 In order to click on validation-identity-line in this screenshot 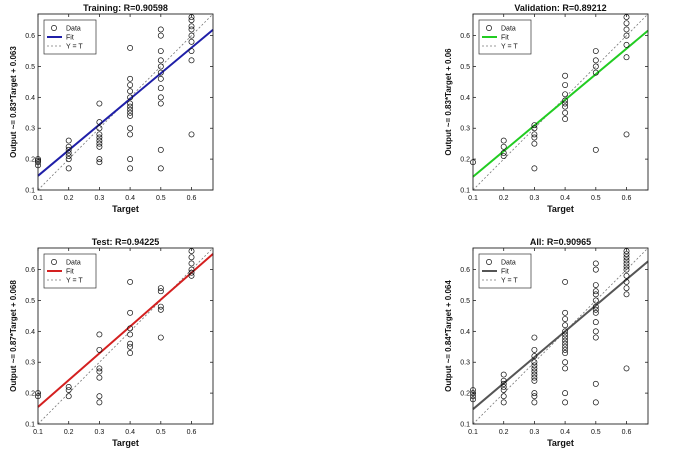, I will do `click(560, 102)`.